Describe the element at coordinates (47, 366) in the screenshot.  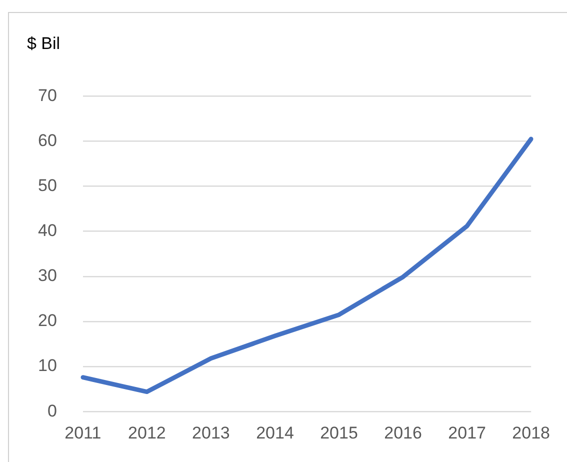
I see `y-tick-label: 10` at that location.